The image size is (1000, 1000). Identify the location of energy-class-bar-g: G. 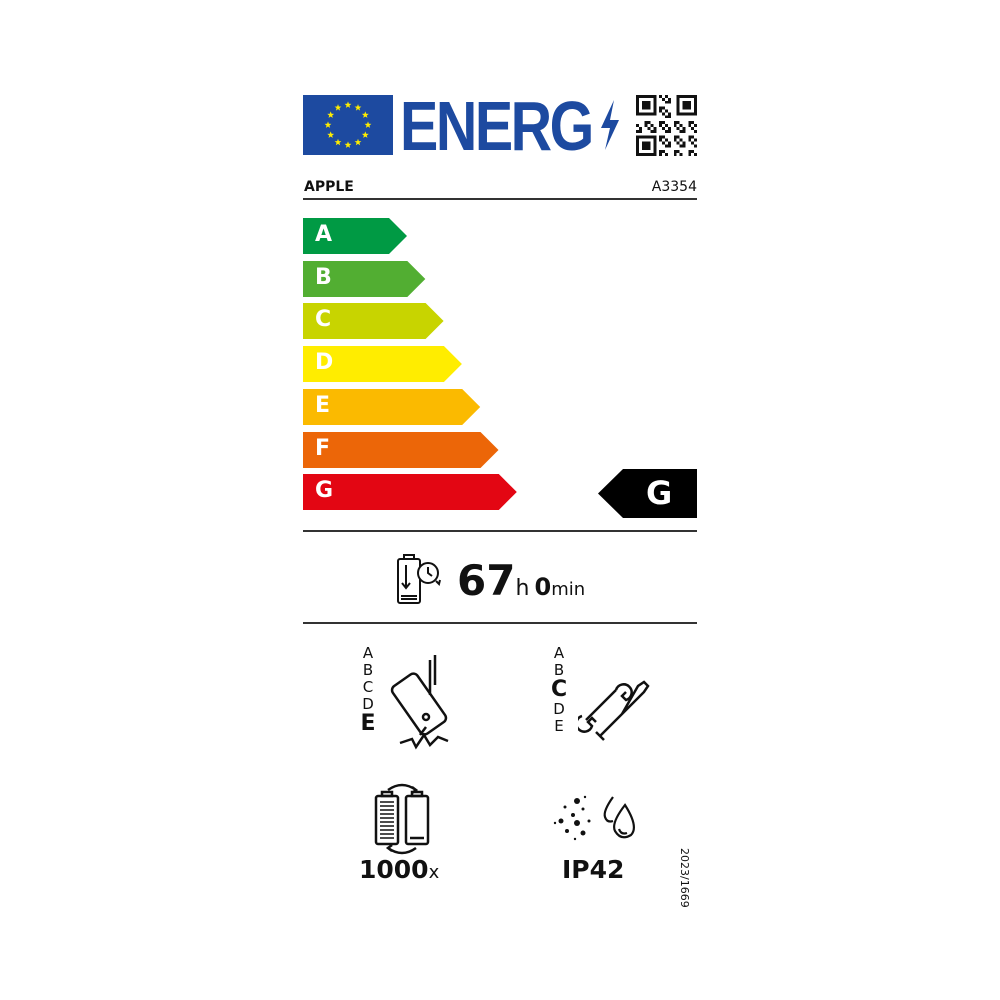
(411, 492).